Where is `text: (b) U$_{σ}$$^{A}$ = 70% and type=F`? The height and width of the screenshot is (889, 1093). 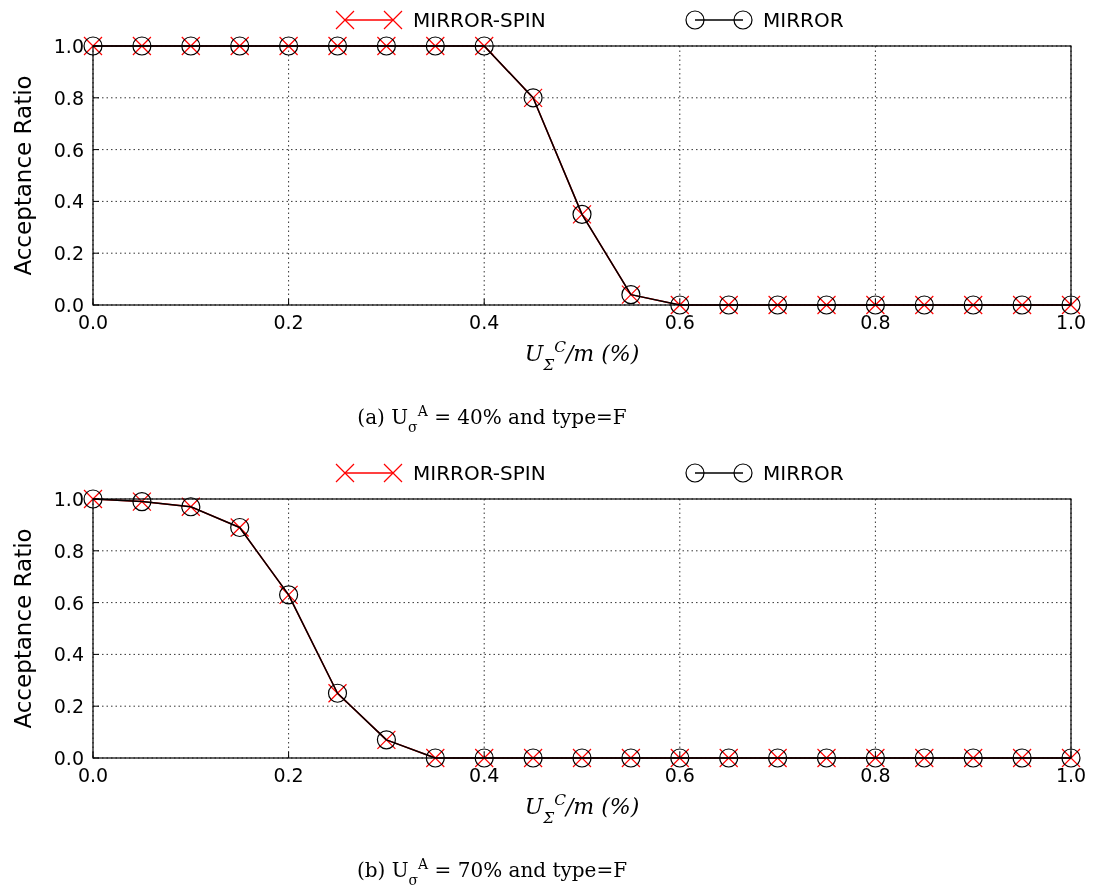 text: (b) U$_{σ}$$^{A}$ = 70% and type=F is located at coordinates (492, 872).